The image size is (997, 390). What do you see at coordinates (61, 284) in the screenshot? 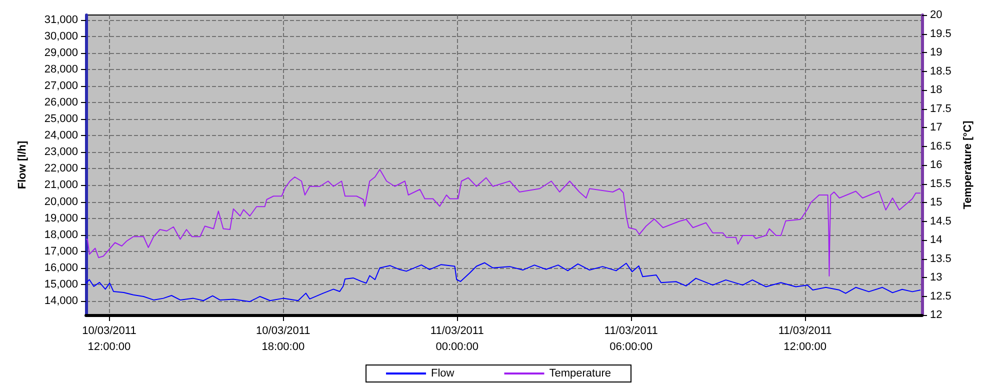
I see `y-tick-label: 15,000` at bounding box center [61, 284].